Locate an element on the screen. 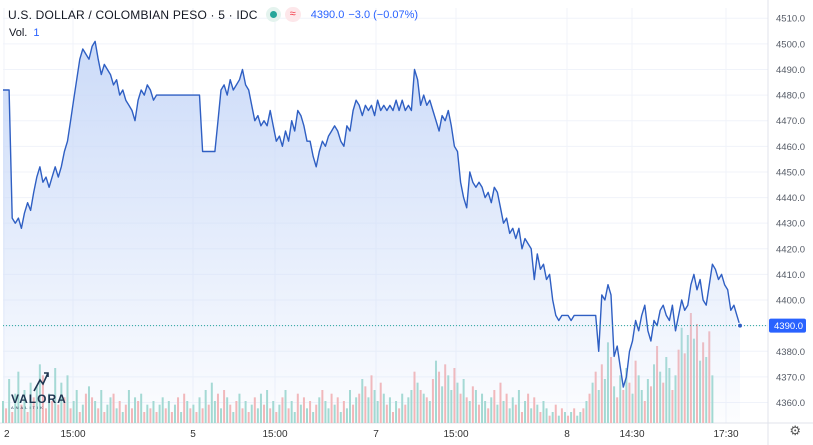 The height and width of the screenshot is (445, 813). approx-icon: ≈ is located at coordinates (292, 14).